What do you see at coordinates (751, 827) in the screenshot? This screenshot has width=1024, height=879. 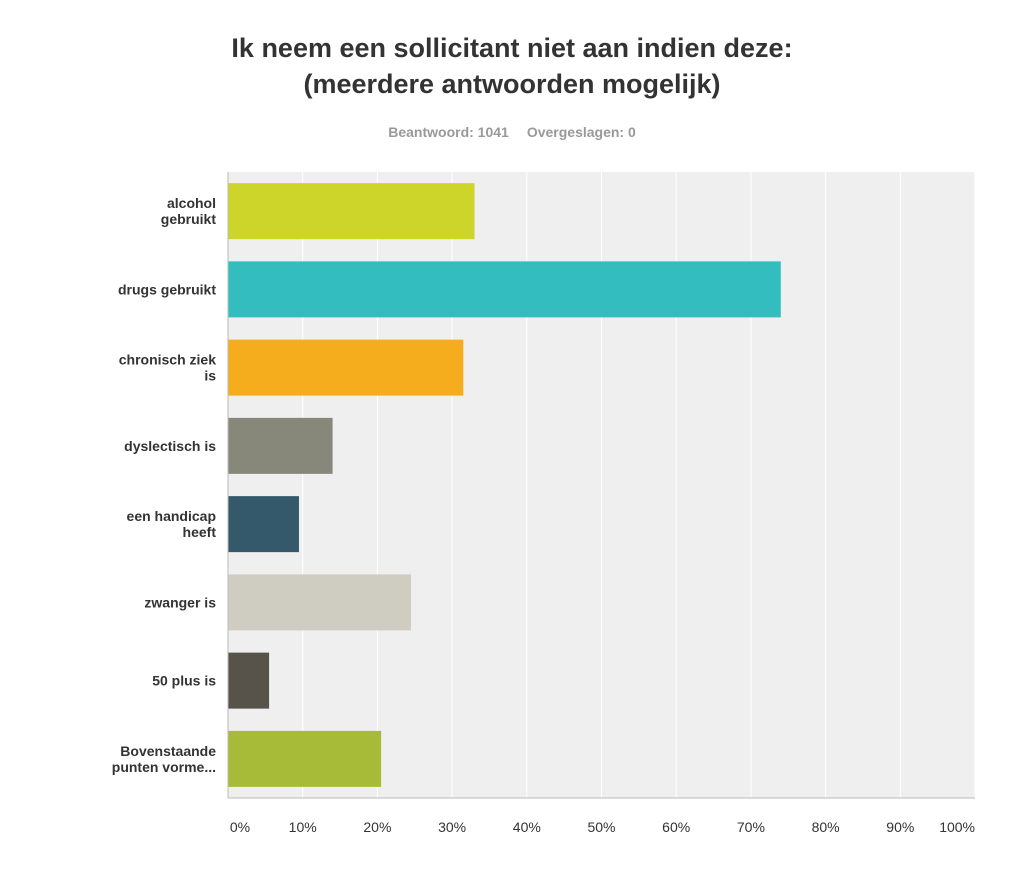 I see `x-tick-label: 70%` at bounding box center [751, 827].